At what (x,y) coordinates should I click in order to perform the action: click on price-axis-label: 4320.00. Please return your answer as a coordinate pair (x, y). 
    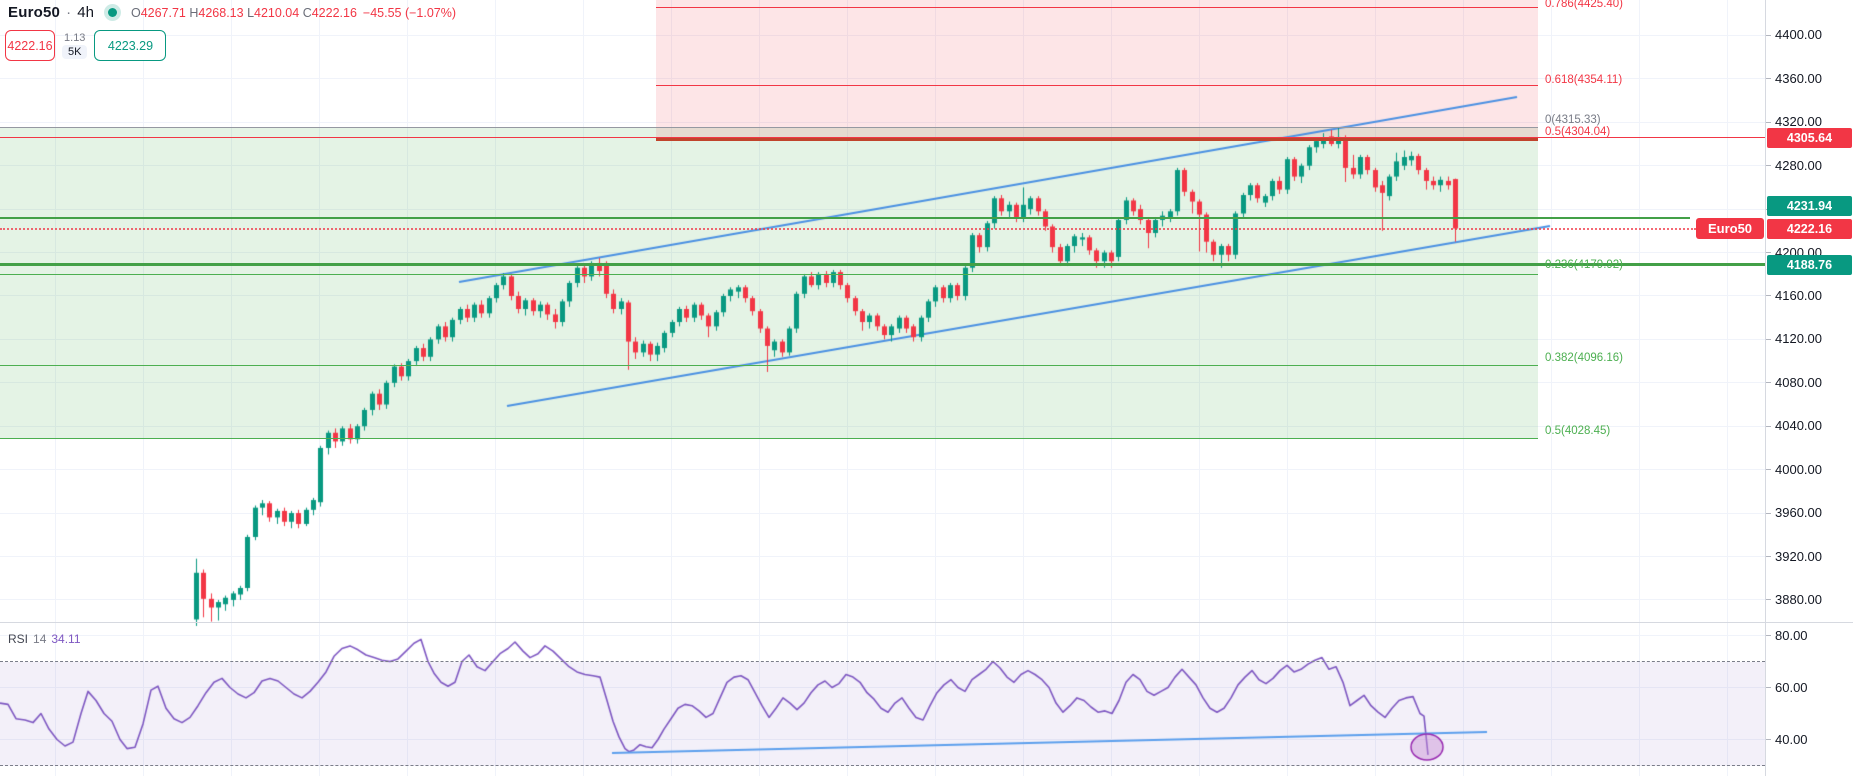
    Looking at the image, I should click on (1798, 122).